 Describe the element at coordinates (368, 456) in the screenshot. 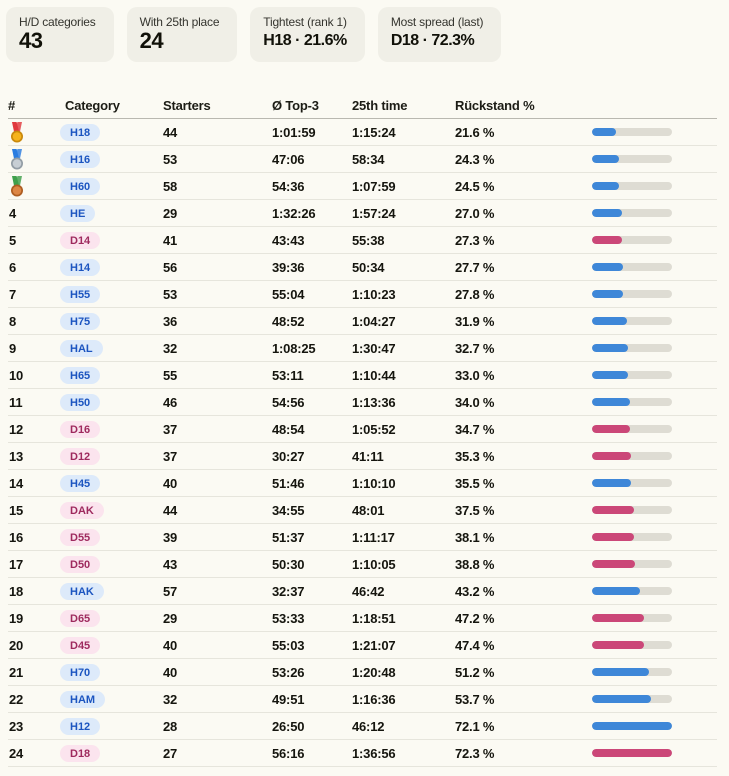

I see `time-25th-cell: 41:11` at that location.